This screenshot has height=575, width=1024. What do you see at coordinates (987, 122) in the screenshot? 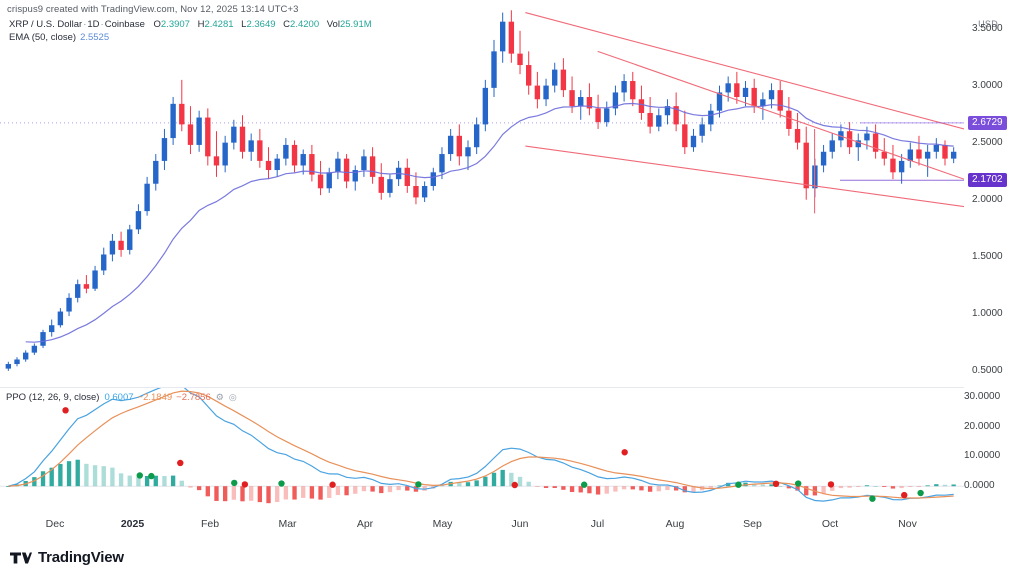
I see `price-badge: 2.6729` at bounding box center [987, 122].